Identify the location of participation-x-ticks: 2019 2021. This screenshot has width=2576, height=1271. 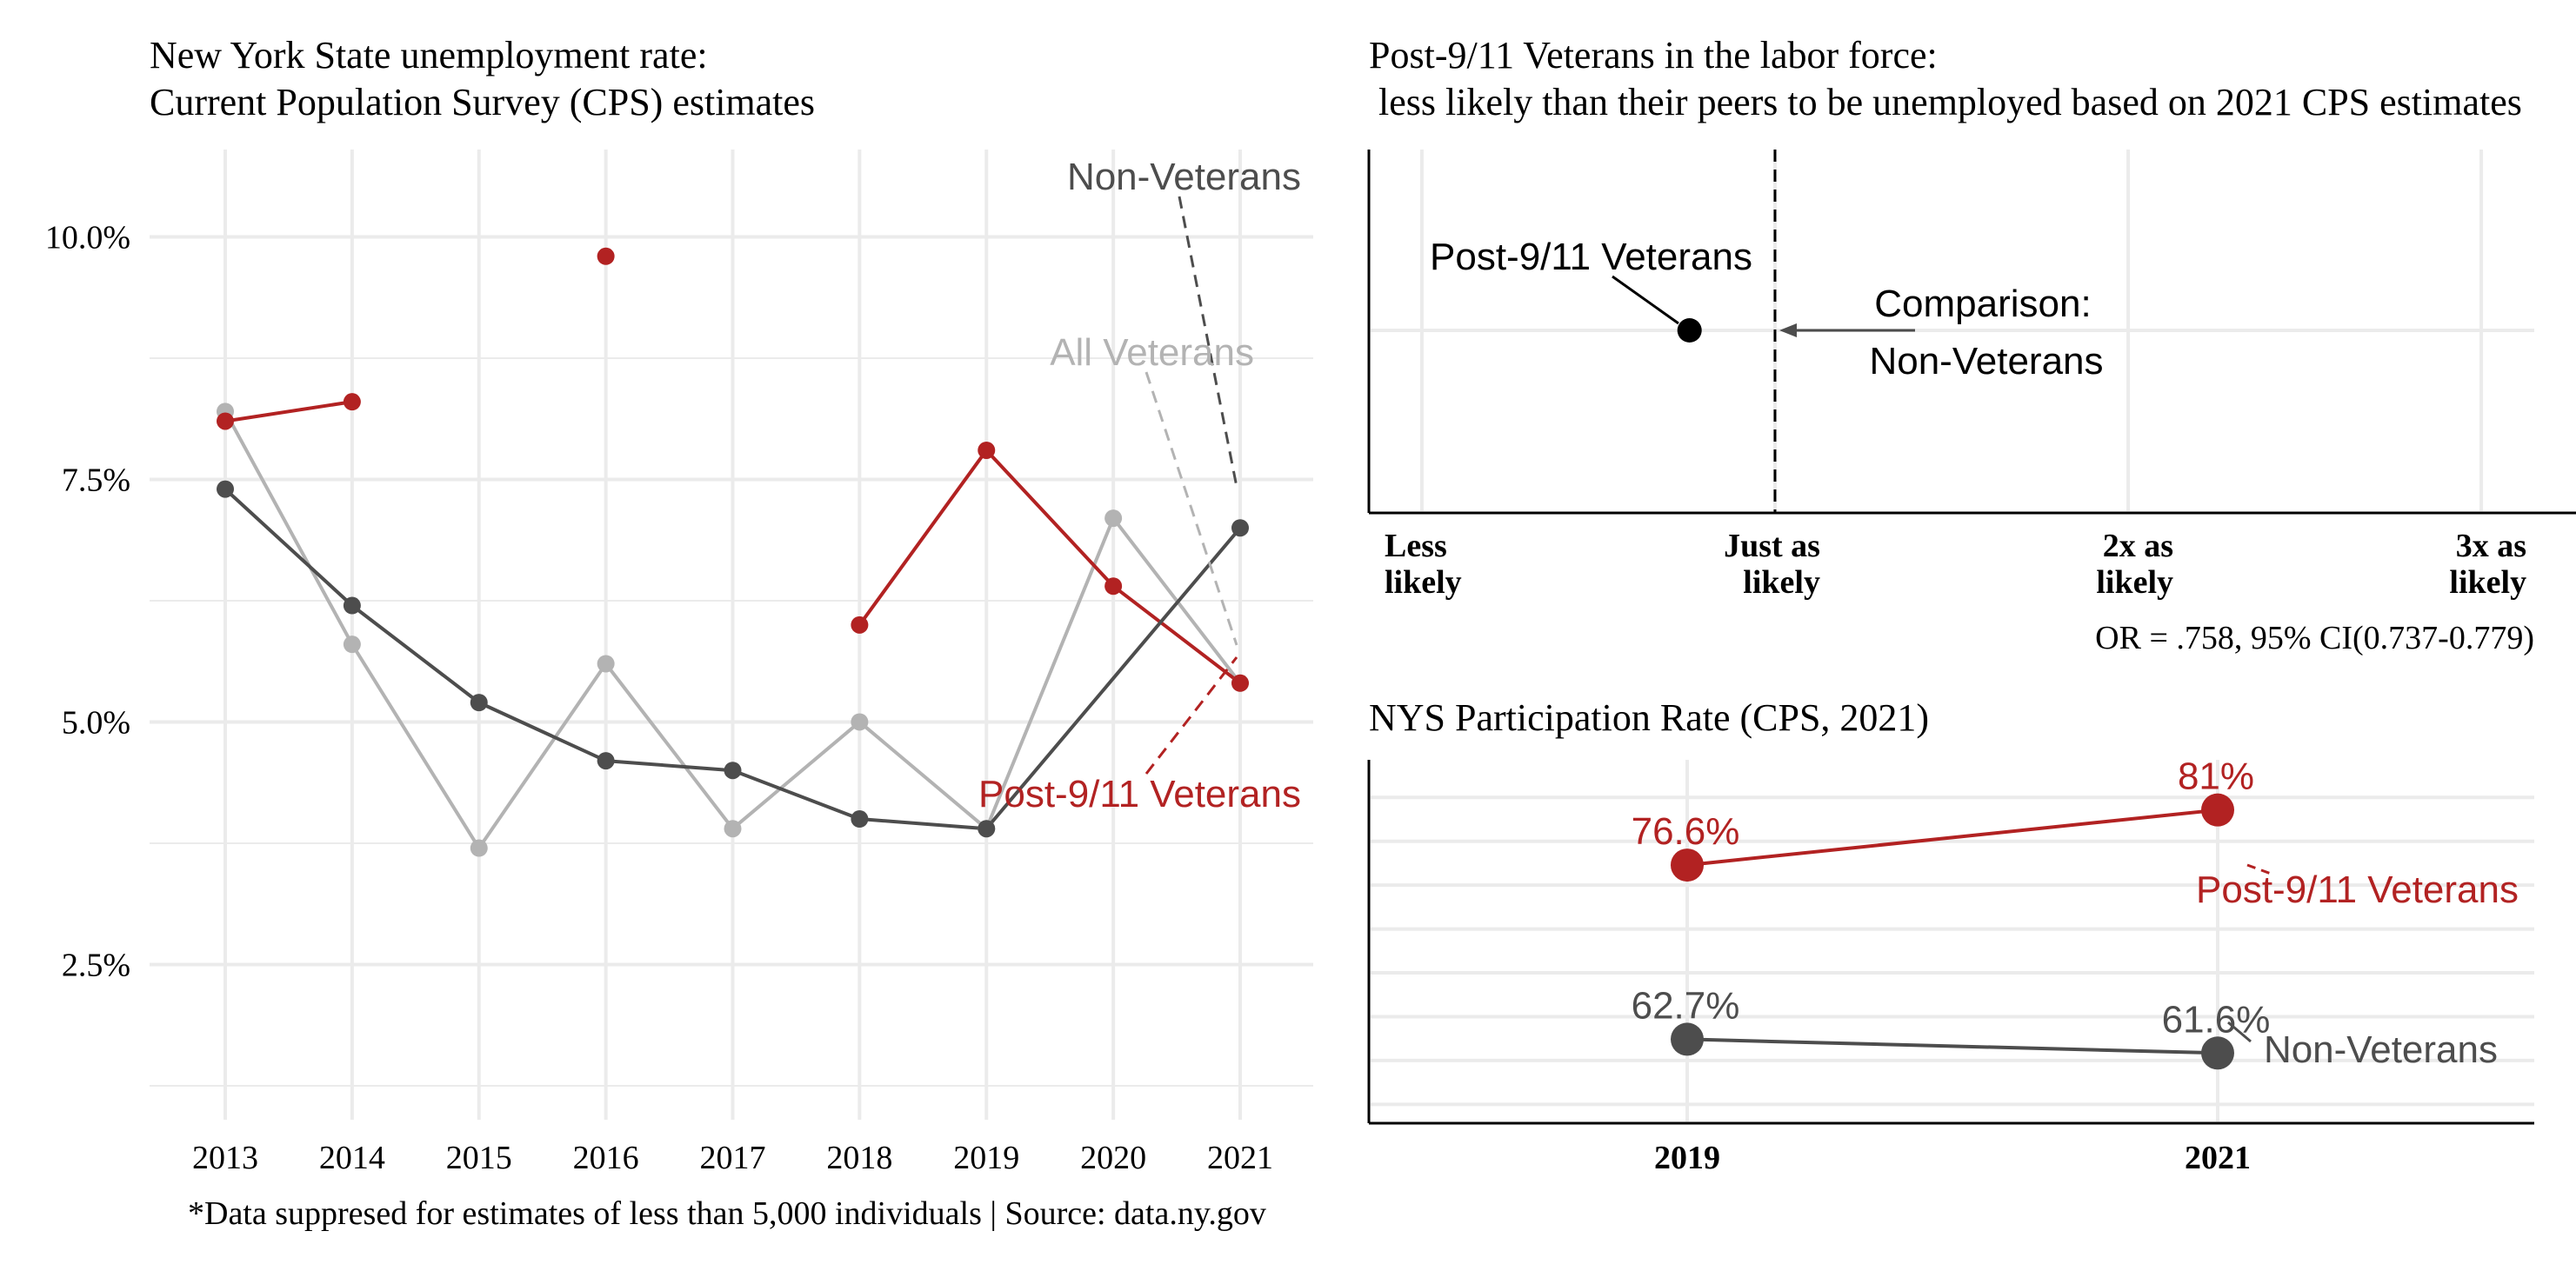
(1953, 1158).